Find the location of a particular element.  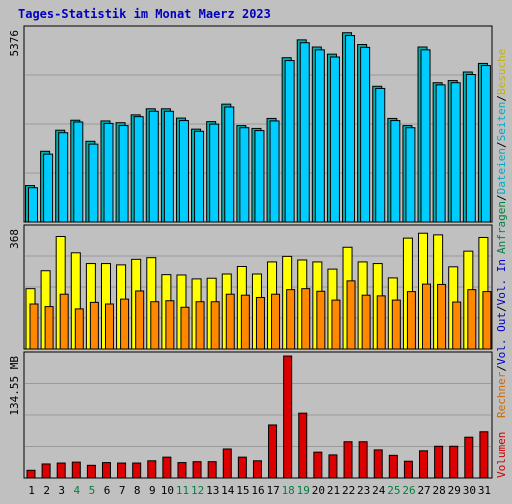

x-tick-label: 1 is located at coordinates (31, 490).